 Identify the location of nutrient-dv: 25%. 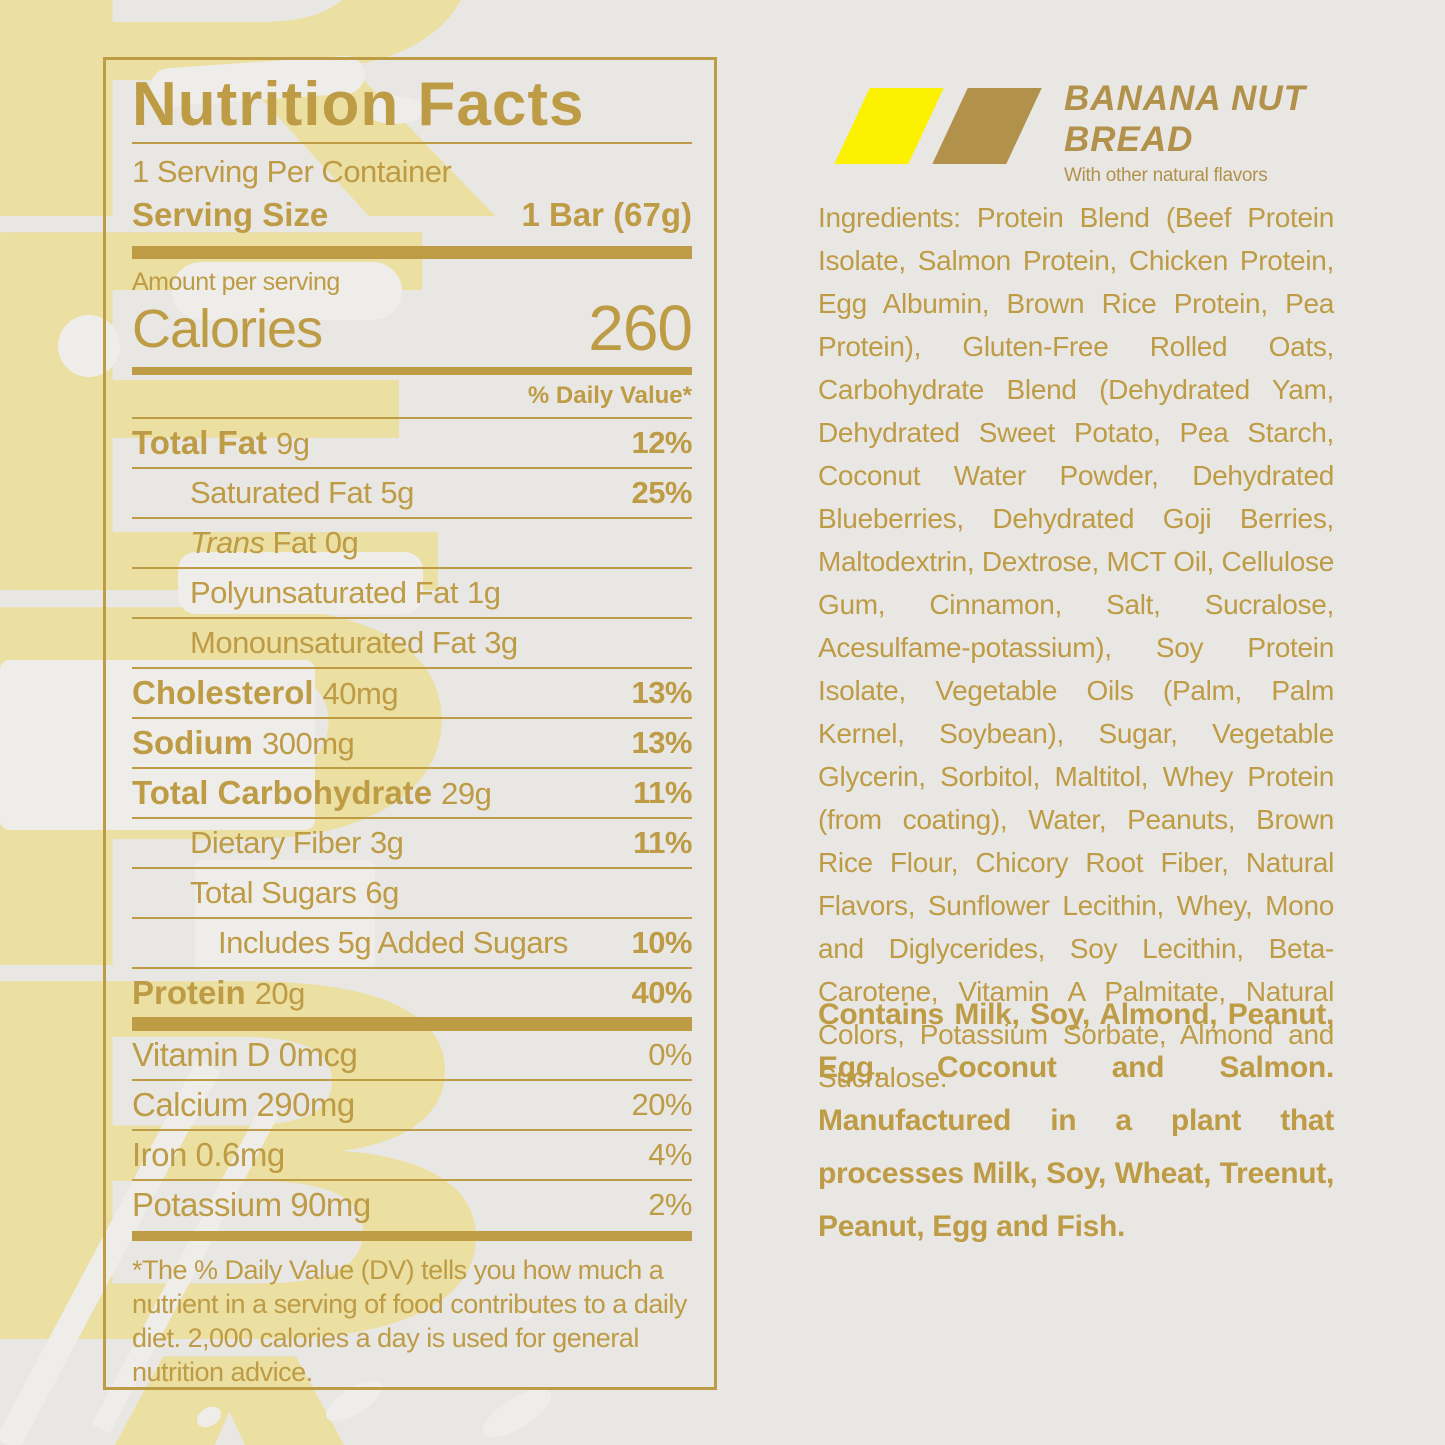
(661, 492).